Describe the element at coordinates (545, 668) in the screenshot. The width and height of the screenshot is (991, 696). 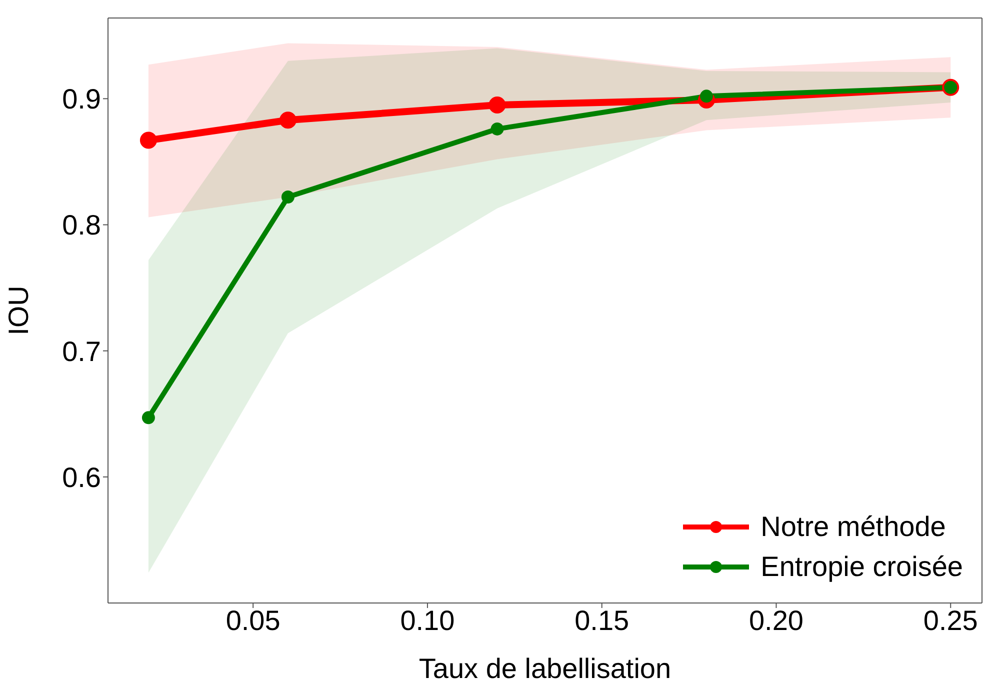
I see `x-axis-title: Taux de labellisation` at that location.